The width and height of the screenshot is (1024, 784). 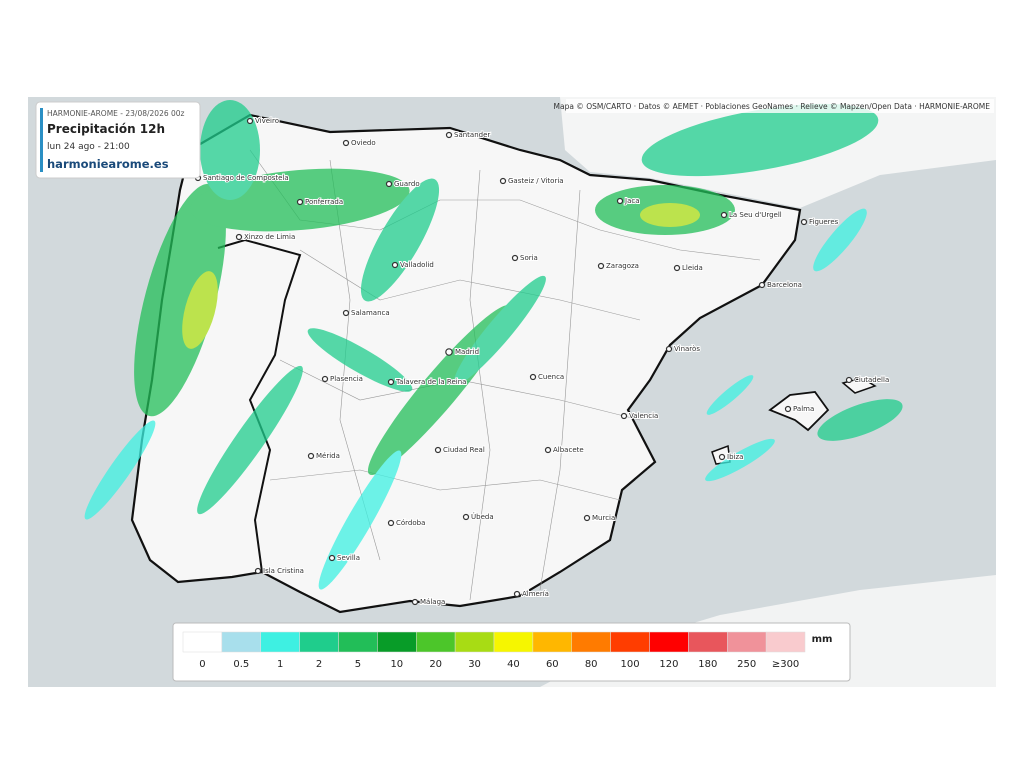 I want to click on city: Córdoba, so click(x=406, y=523).